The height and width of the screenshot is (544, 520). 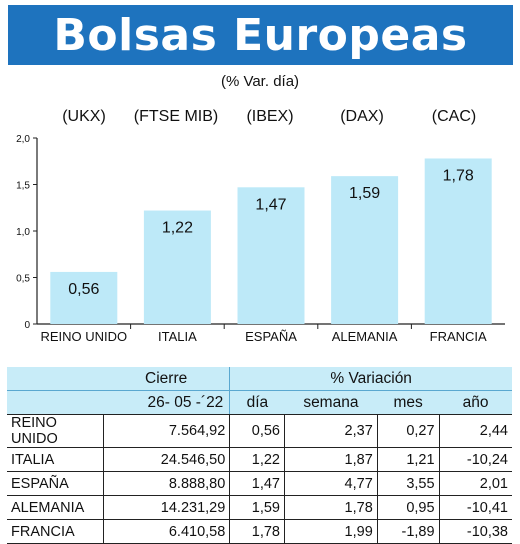 I want to click on x-category-label: ITALIA, so click(x=177, y=336).